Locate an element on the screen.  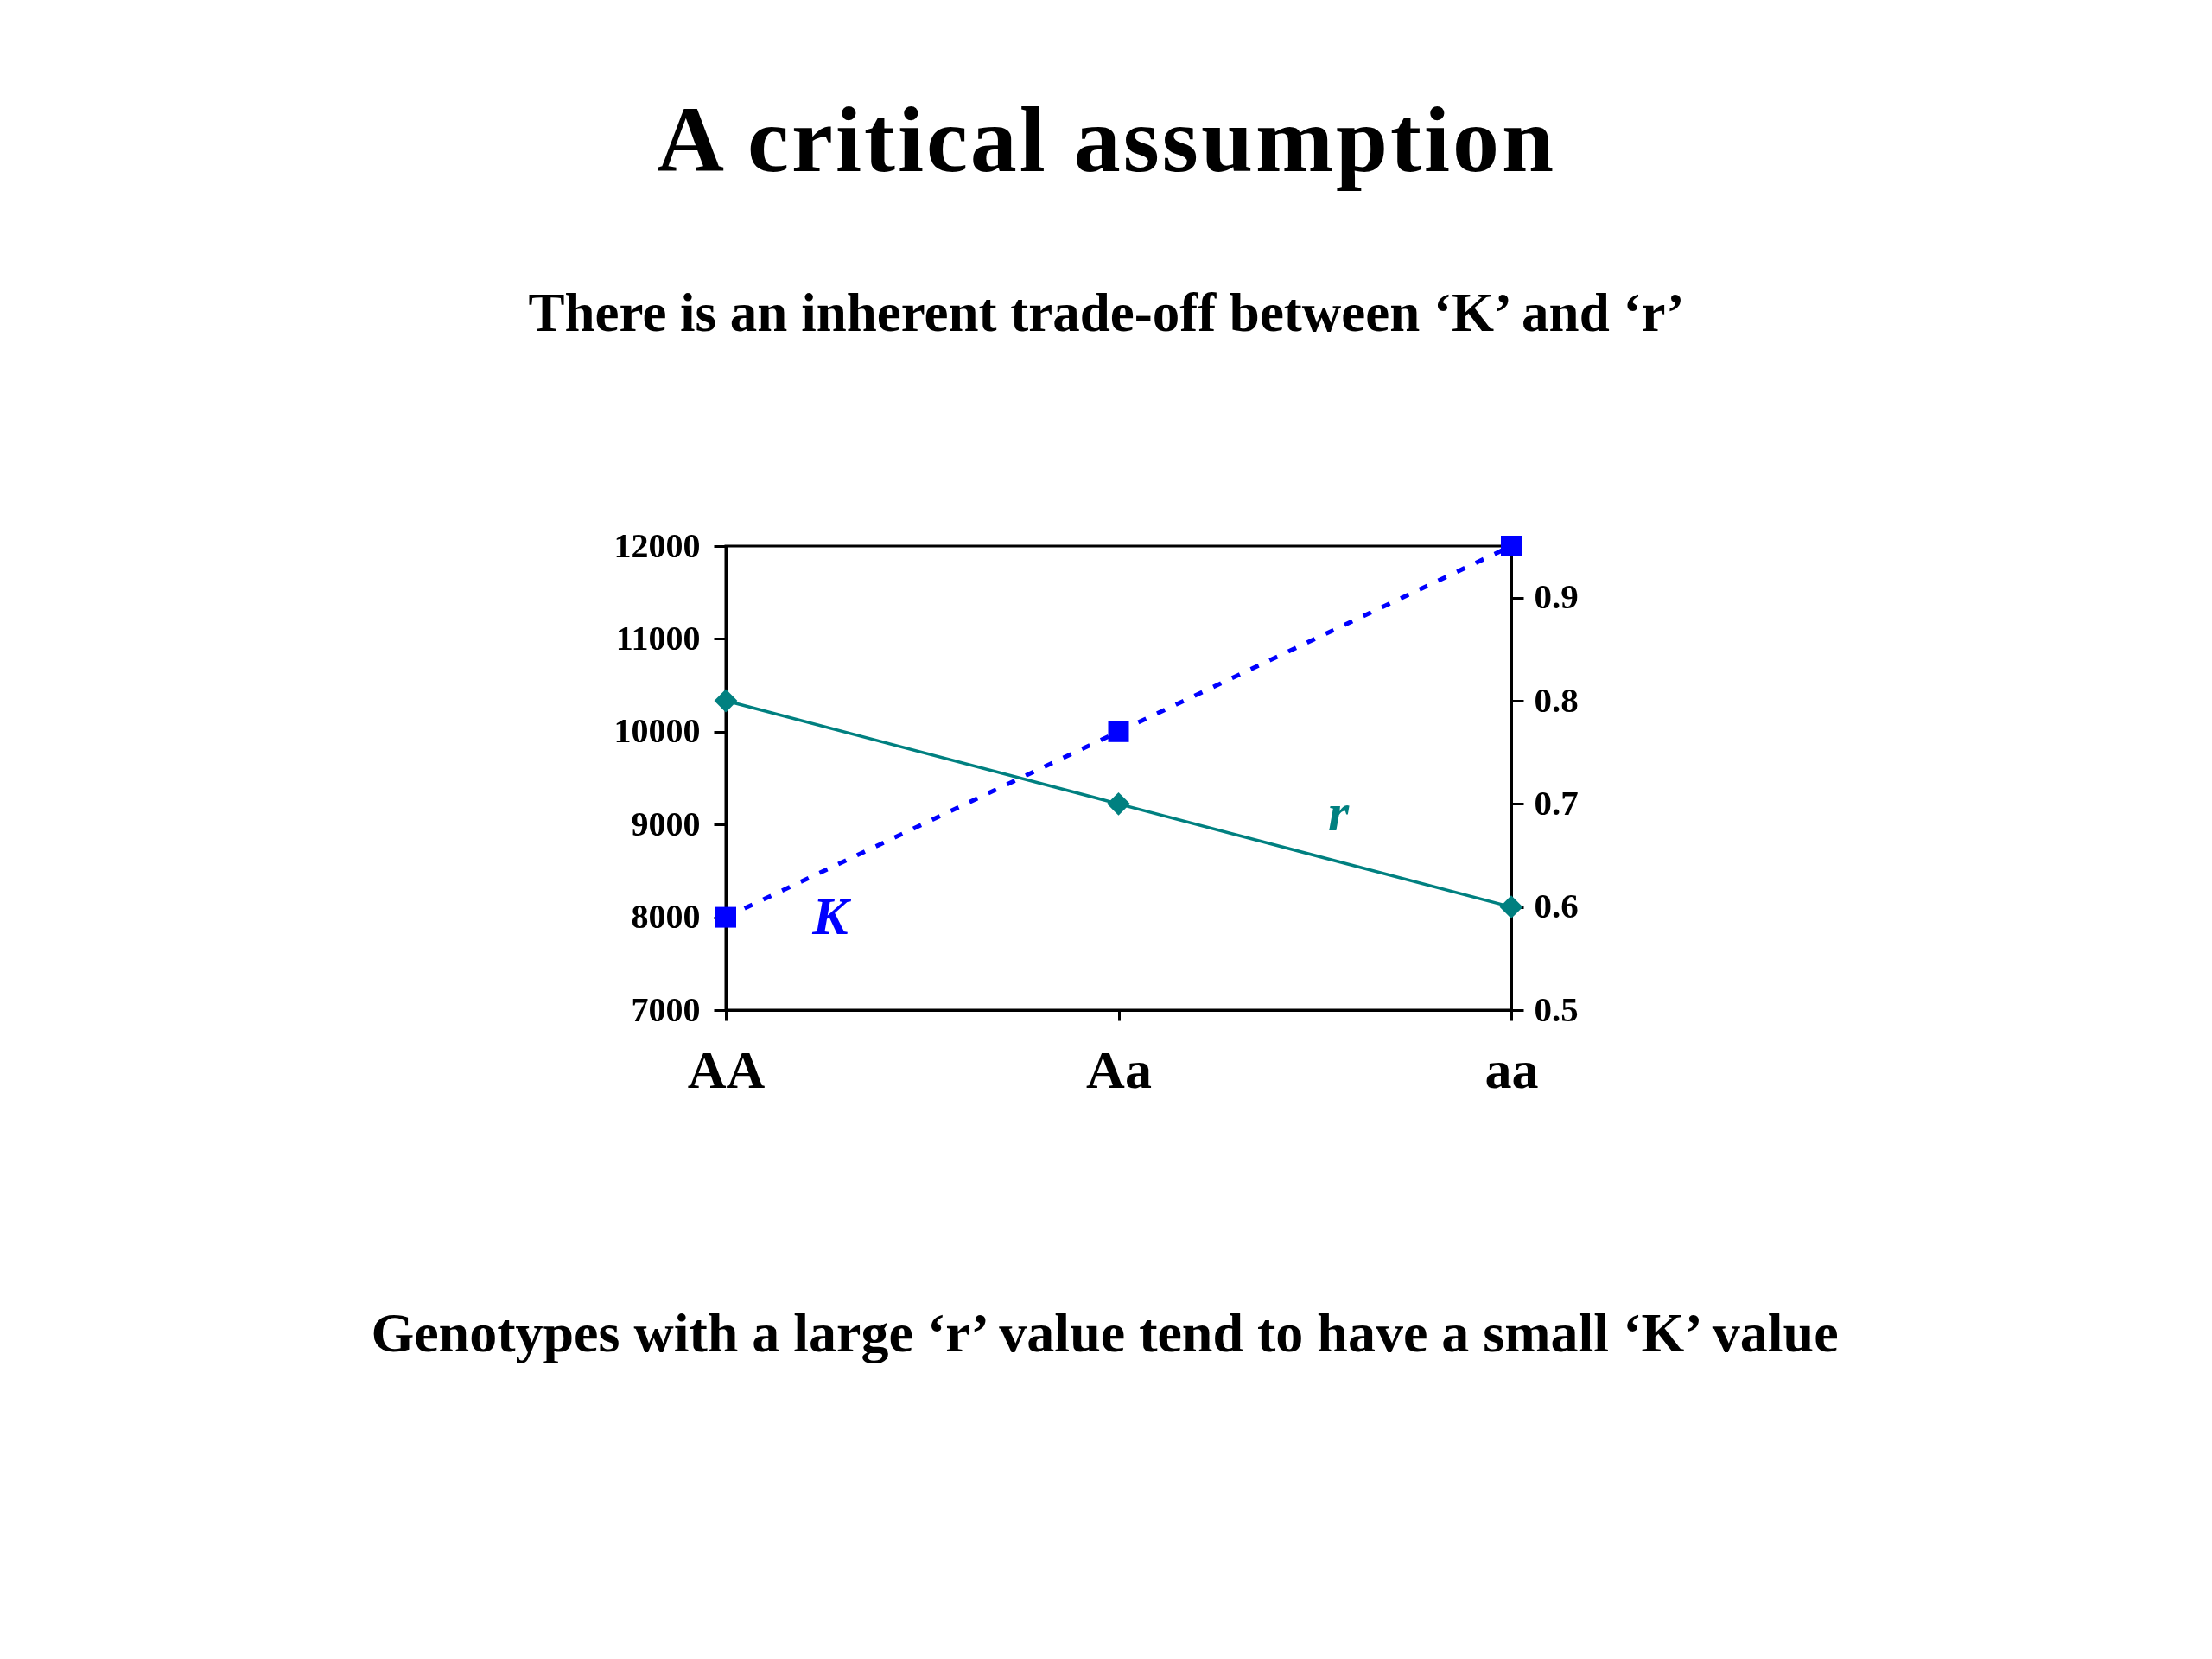
y-tick-label: 7000 is located at coordinates (666, 1009).